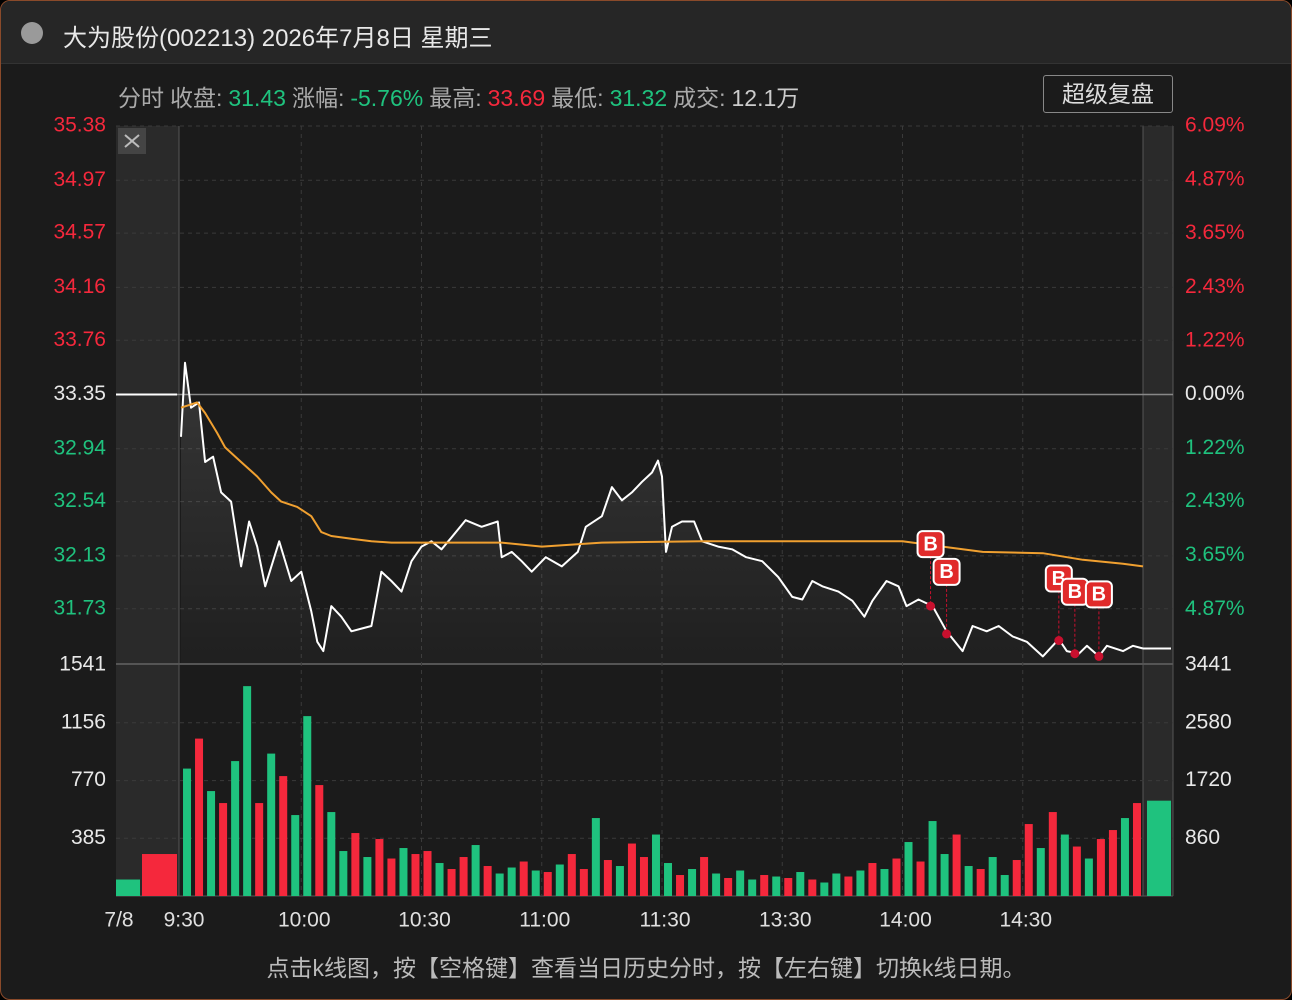  I want to click on y-tick-label: 33.76, so click(79, 339).